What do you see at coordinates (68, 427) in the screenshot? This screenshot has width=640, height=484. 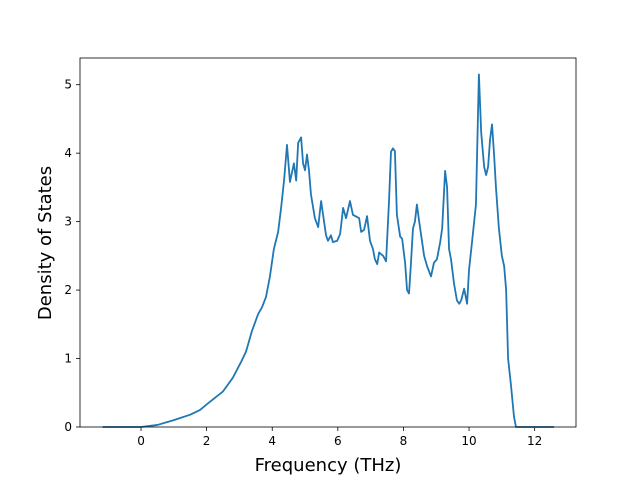 I see `y-tick-label: 0` at bounding box center [68, 427].